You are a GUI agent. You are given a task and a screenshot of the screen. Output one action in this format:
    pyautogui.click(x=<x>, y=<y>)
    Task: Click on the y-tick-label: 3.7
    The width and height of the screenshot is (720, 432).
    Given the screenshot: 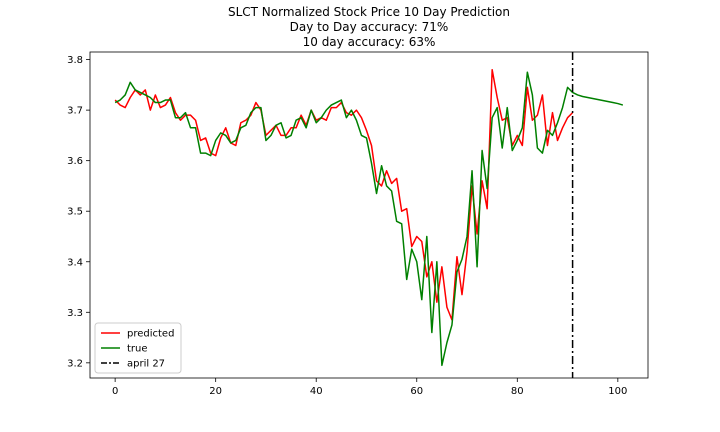 What is the action you would take?
    pyautogui.click(x=75, y=111)
    